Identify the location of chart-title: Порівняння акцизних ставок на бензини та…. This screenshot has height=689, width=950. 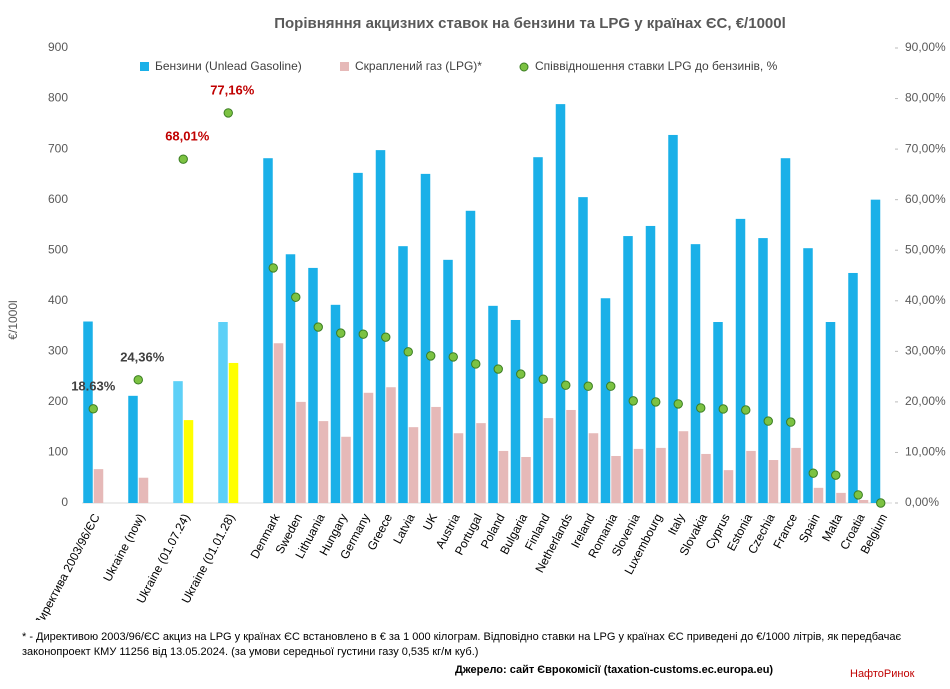
(530, 23).